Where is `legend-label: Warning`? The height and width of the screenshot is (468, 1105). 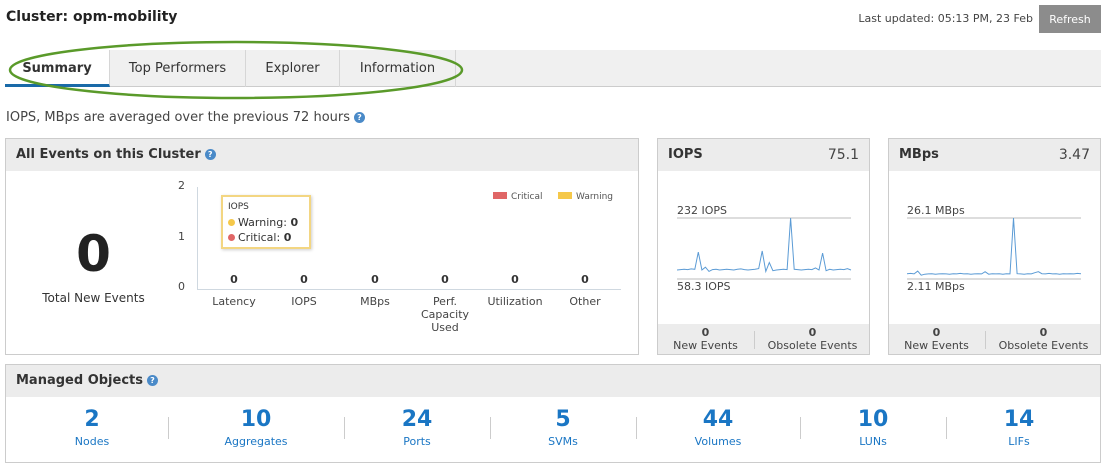 legend-label: Warning is located at coordinates (595, 197).